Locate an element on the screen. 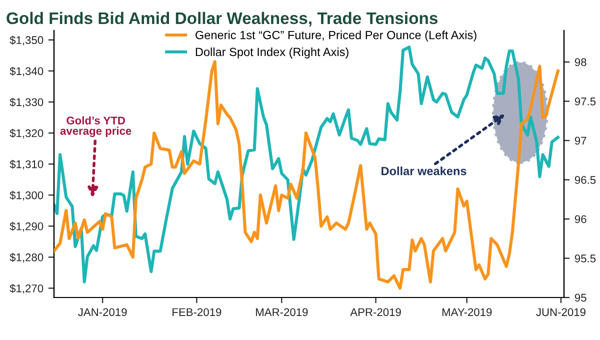 This screenshot has width=600, height=340. x-tick-label: JUN-2019 is located at coordinates (561, 312).